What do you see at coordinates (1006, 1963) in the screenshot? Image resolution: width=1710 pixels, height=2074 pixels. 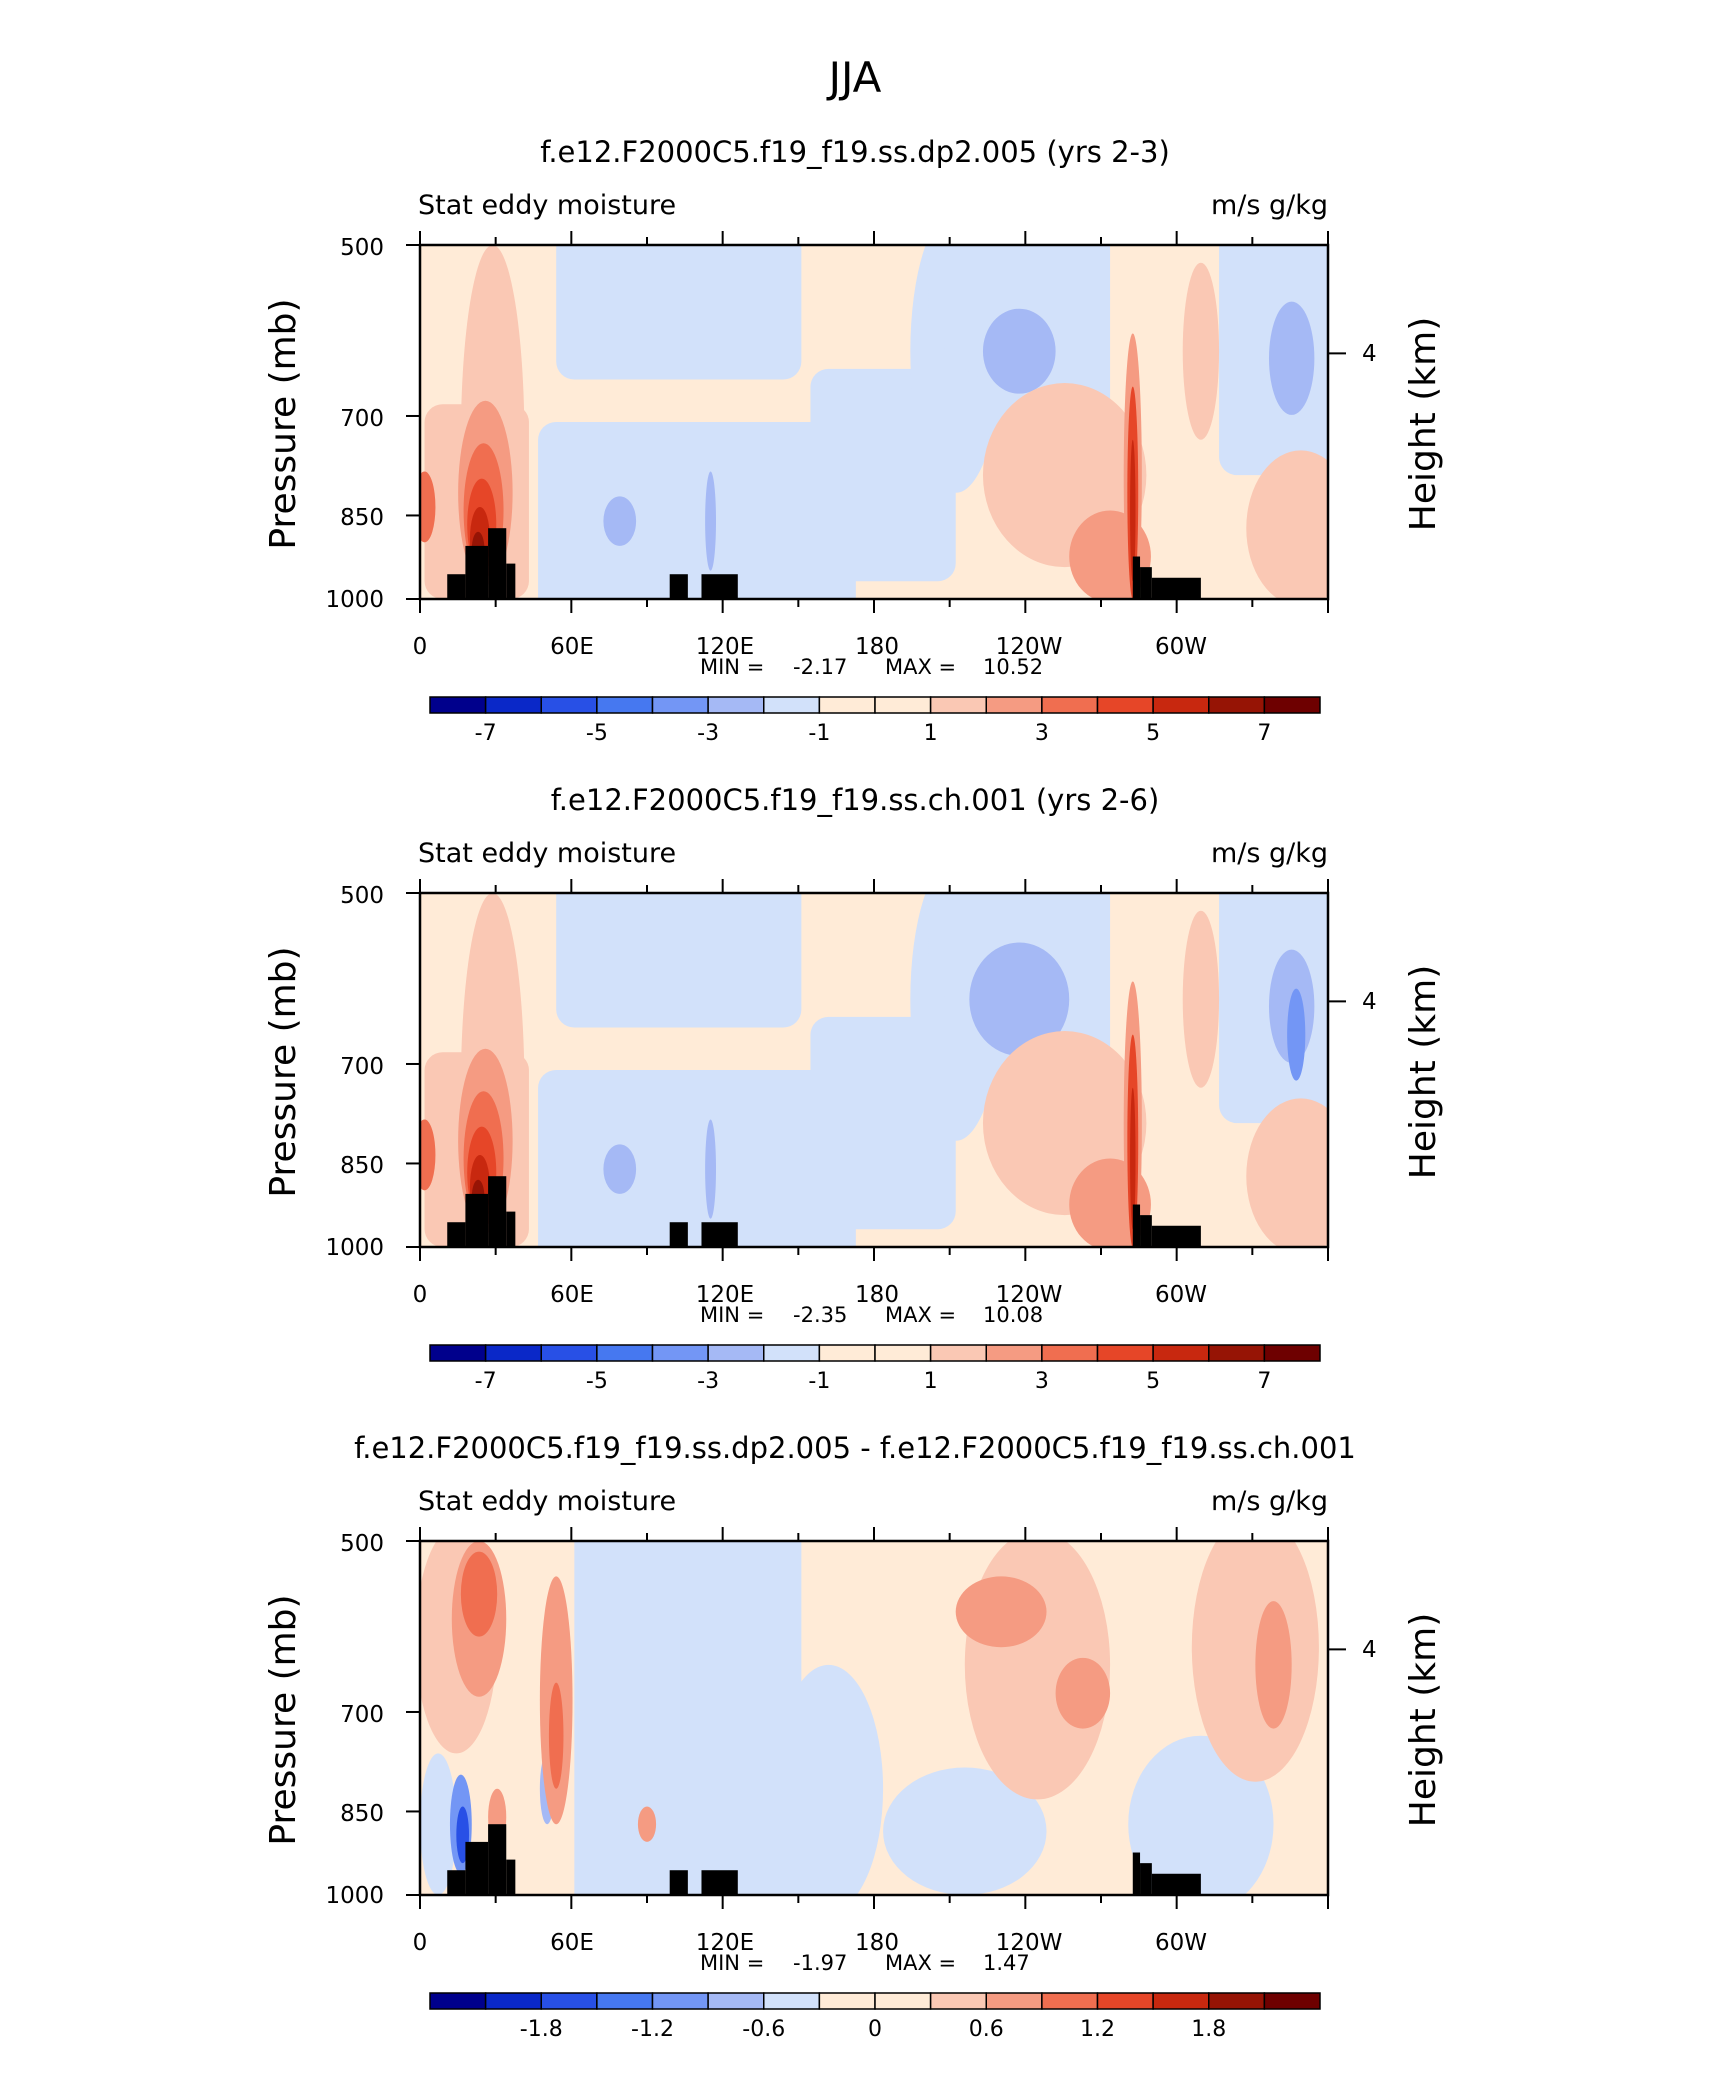 I see `stats-max: 1.47` at bounding box center [1006, 1963].